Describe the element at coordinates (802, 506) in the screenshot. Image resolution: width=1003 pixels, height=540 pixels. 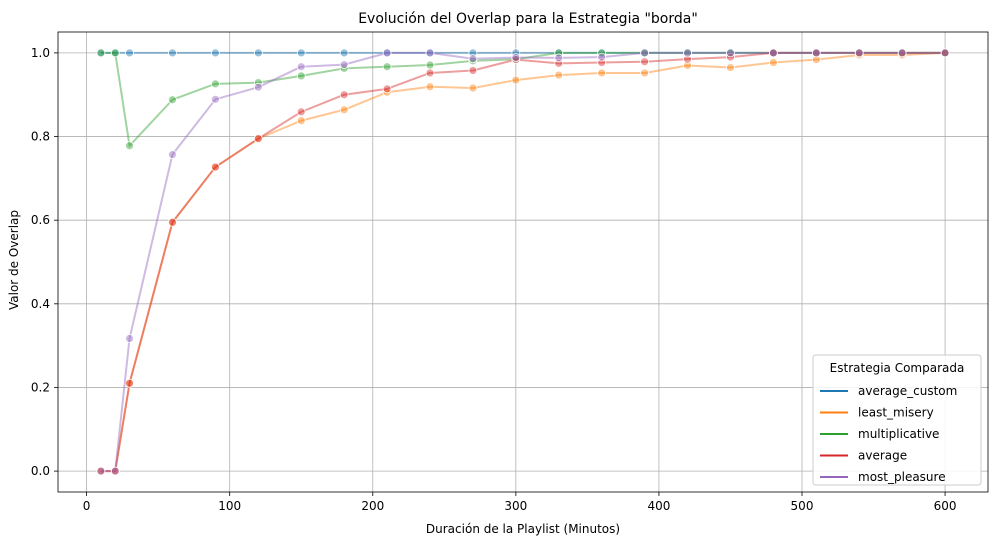
I see `x-tick-label: 500` at that location.